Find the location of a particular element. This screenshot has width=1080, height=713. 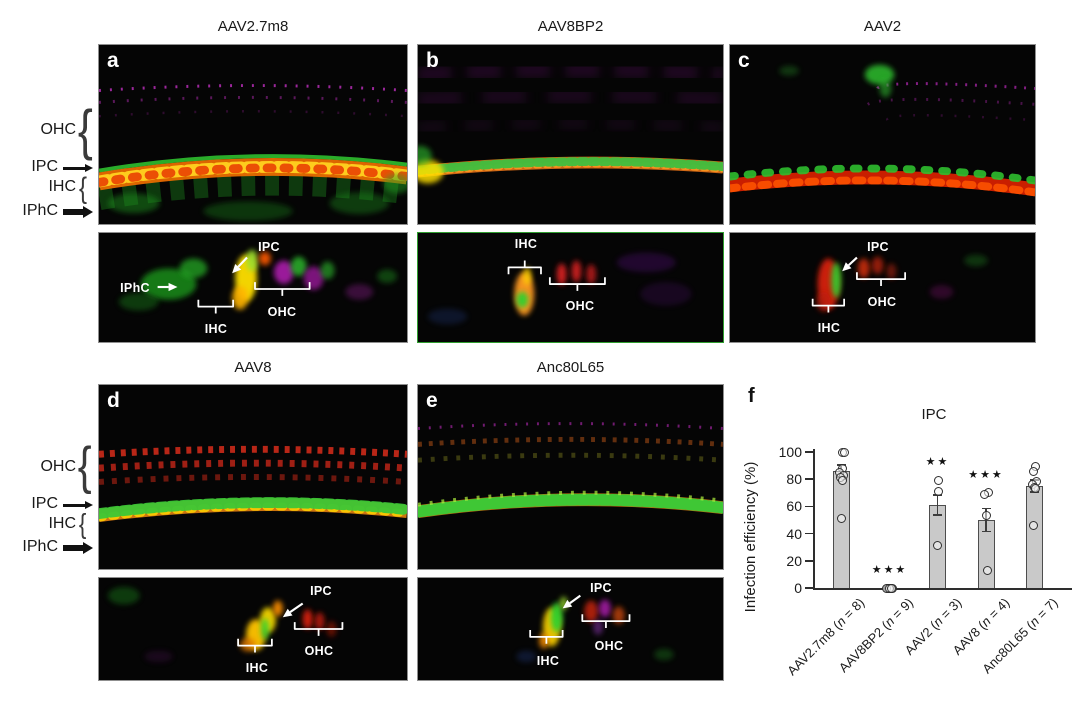

panel-e-image: e is located at coordinates (570, 477).